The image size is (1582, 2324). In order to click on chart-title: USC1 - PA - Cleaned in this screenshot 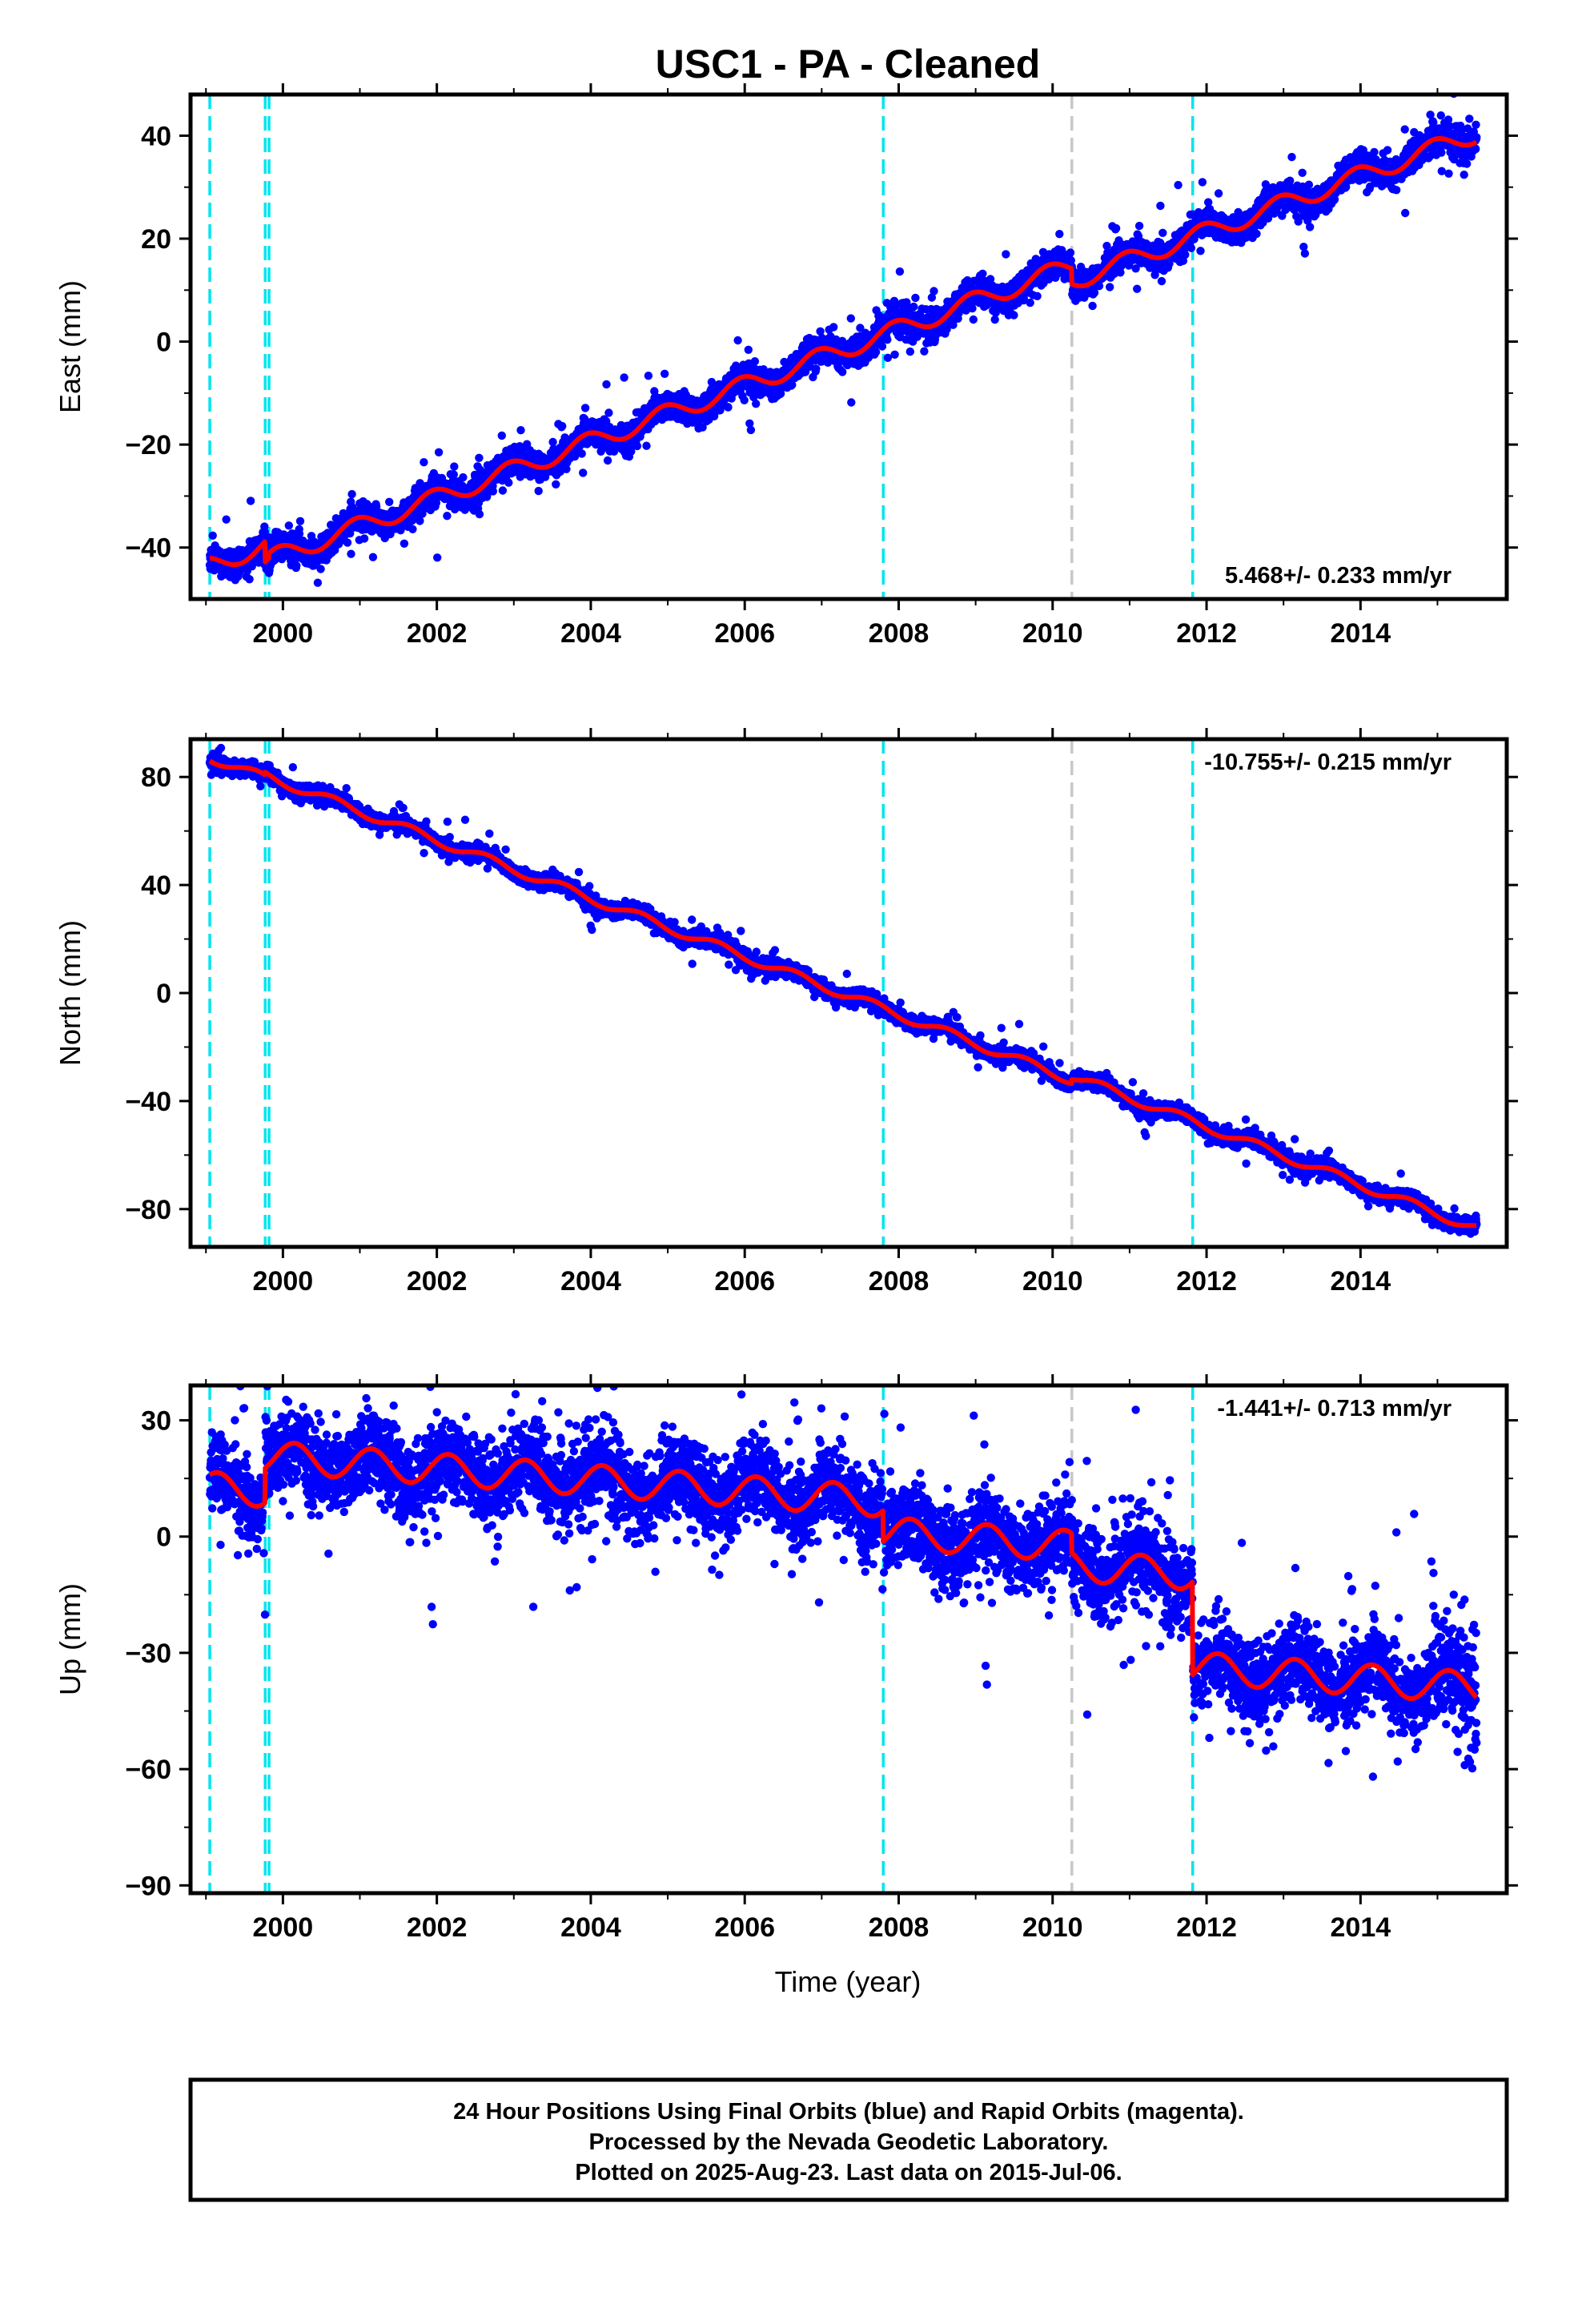, I will do `click(848, 64)`.